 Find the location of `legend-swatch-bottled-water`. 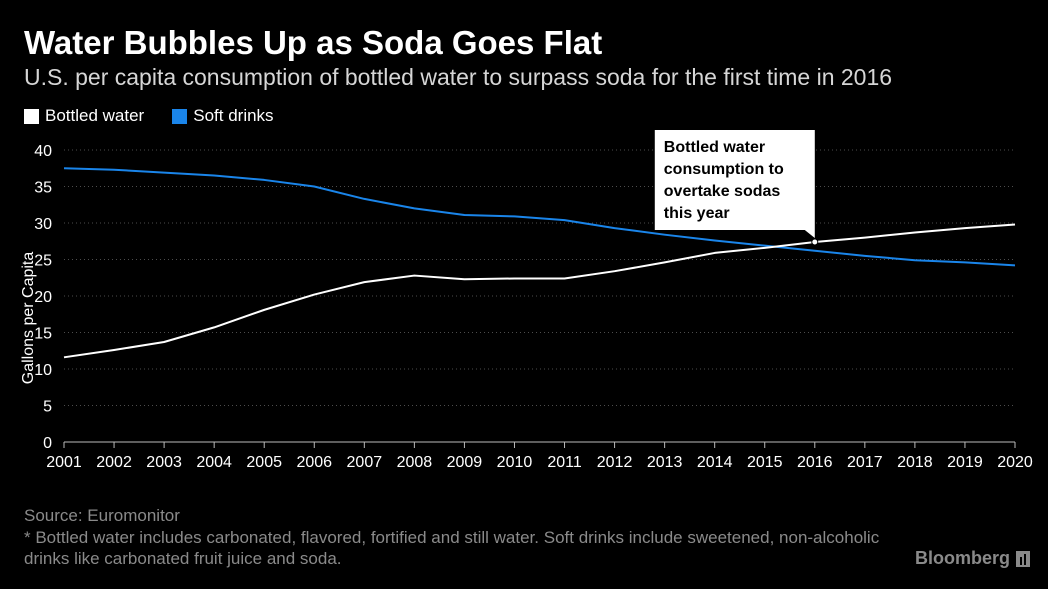

legend-swatch-bottled-water is located at coordinates (31, 116).